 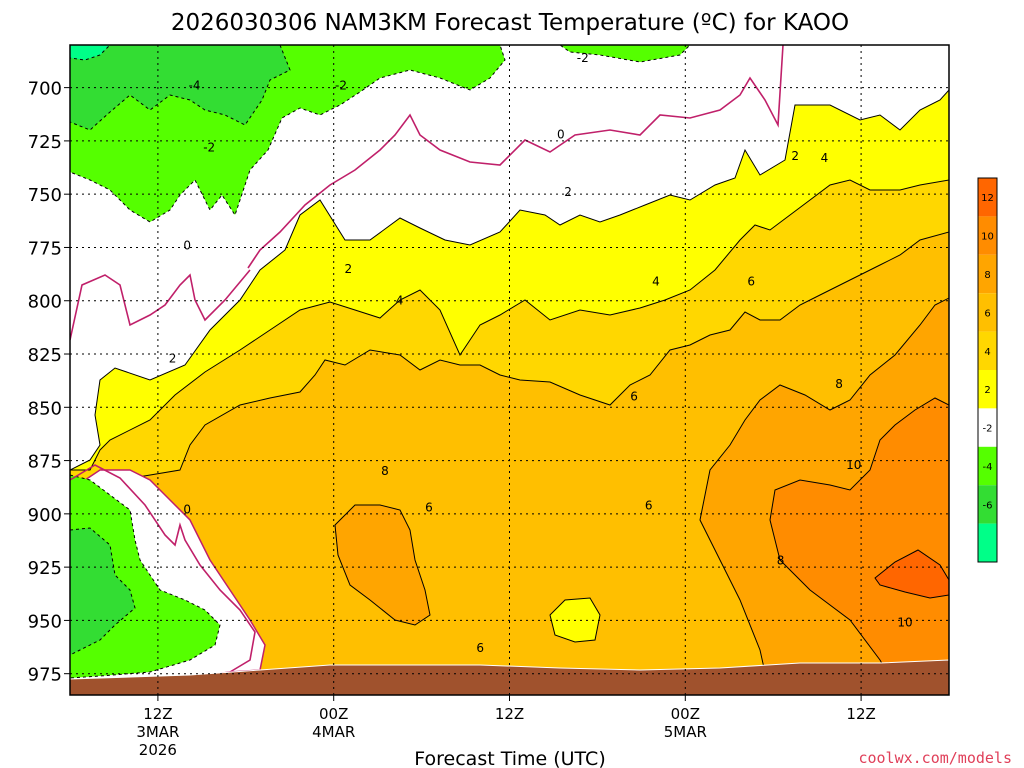 I want to click on y-tick-label: 750, so click(x=45, y=195).